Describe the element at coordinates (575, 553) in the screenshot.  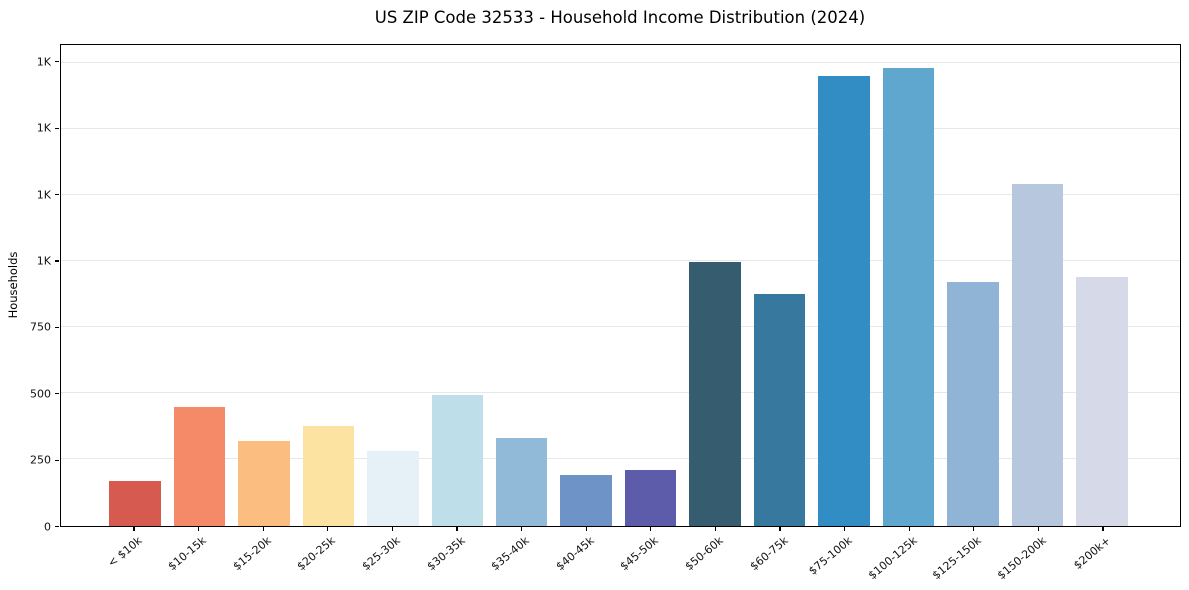
I see `x-tick-label: $40-45k` at that location.